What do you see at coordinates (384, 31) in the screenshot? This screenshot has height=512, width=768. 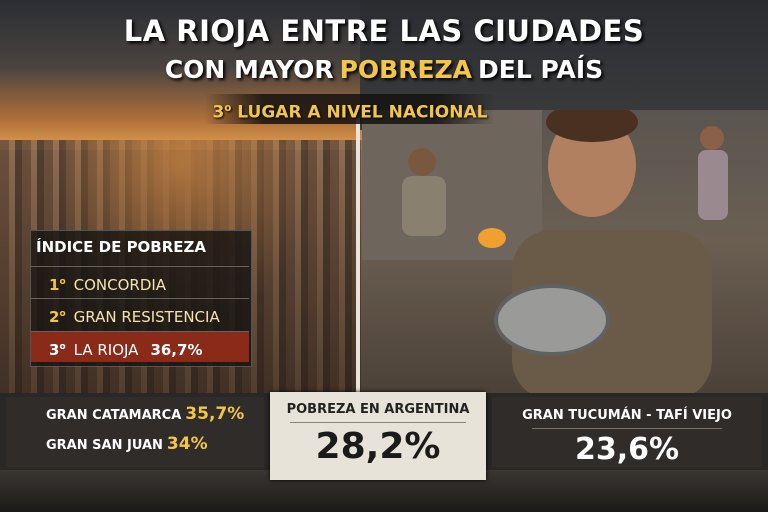 I see `title-line-1: LA RIOJA ENTRE LAS CIUDADES` at bounding box center [384, 31].